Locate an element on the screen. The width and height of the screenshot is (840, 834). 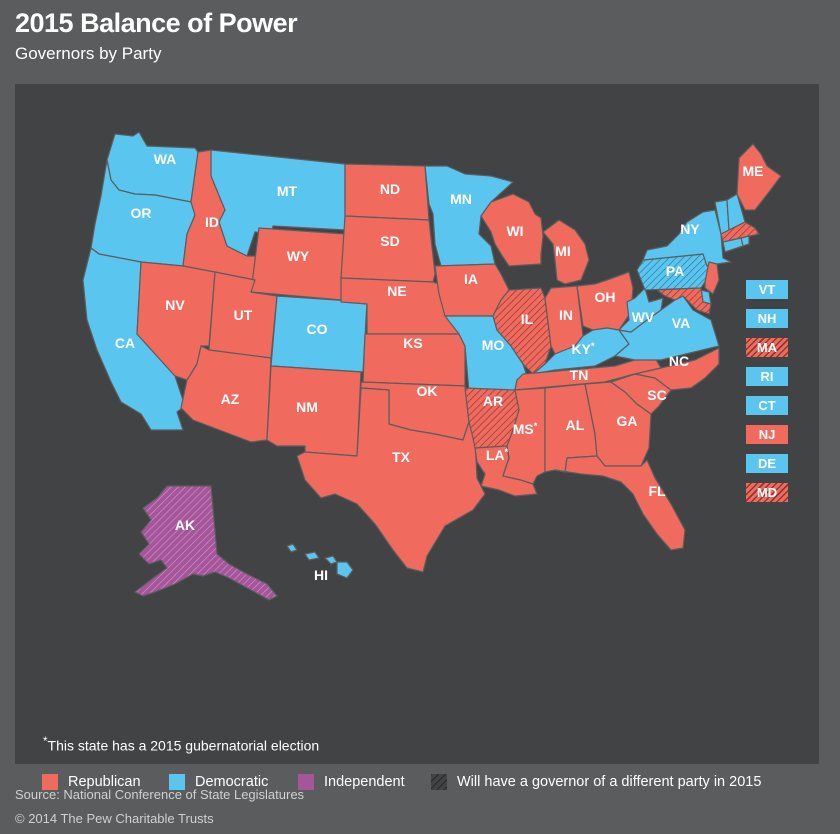
state-wy is located at coordinates (298, 264).